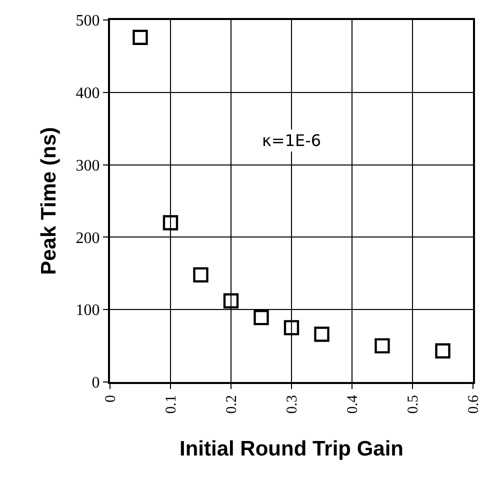 This screenshot has width=495, height=492. What do you see at coordinates (48, 201) in the screenshot?
I see `y-axis-title: Peak Time (ns)` at bounding box center [48, 201].